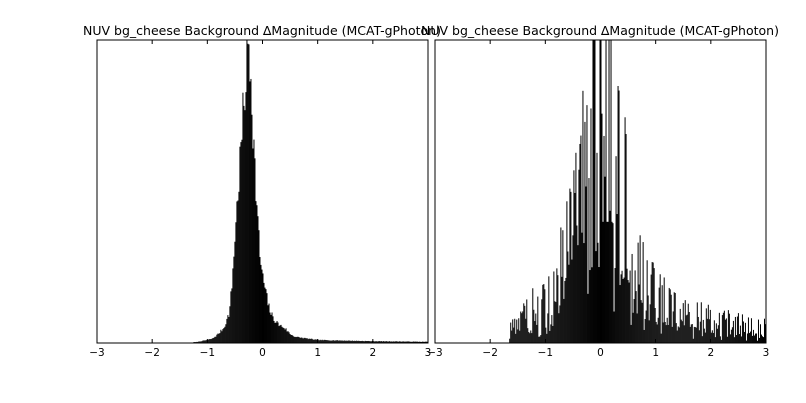 This screenshot has width=806, height=403. Describe the element at coordinates (600, 353) in the screenshot. I see `x-tick-label: 0` at that location.